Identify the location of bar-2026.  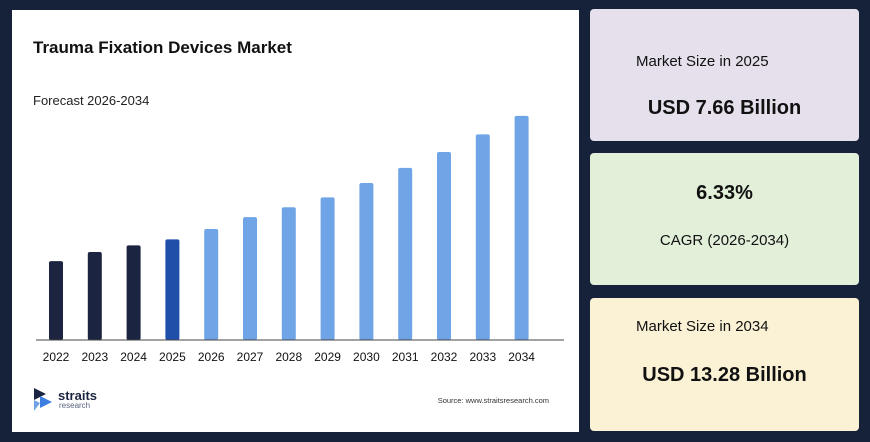
(211, 284).